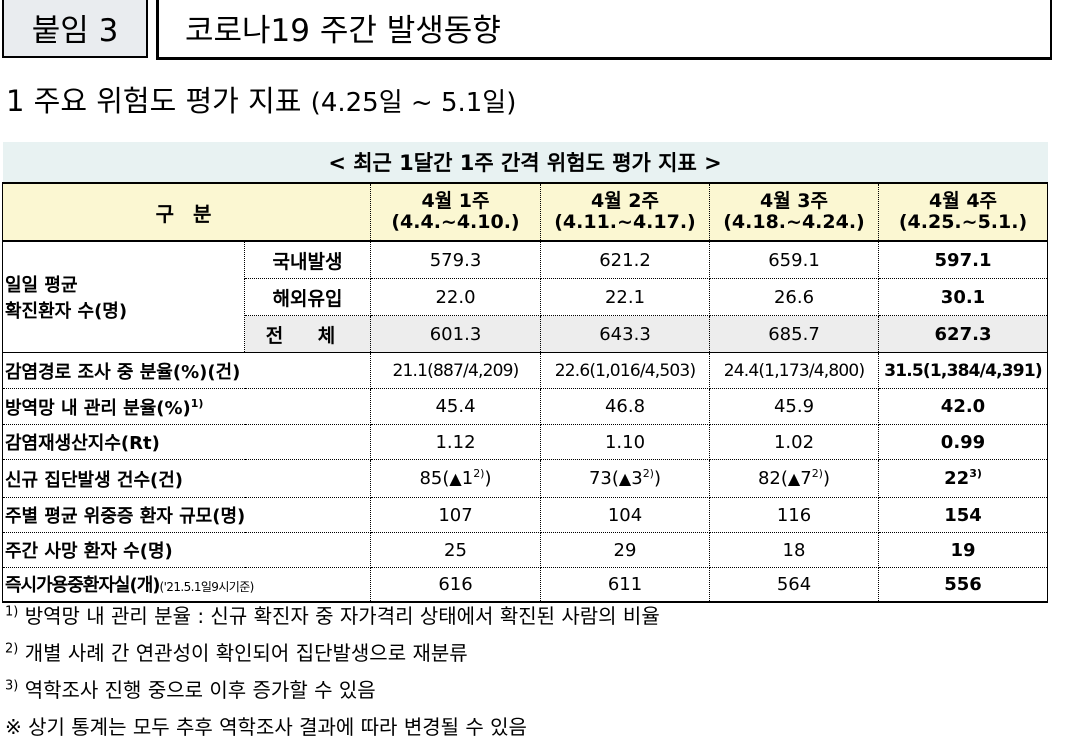 The image size is (1080, 753). I want to click on week-label: 4월 4주, so click(963, 201).